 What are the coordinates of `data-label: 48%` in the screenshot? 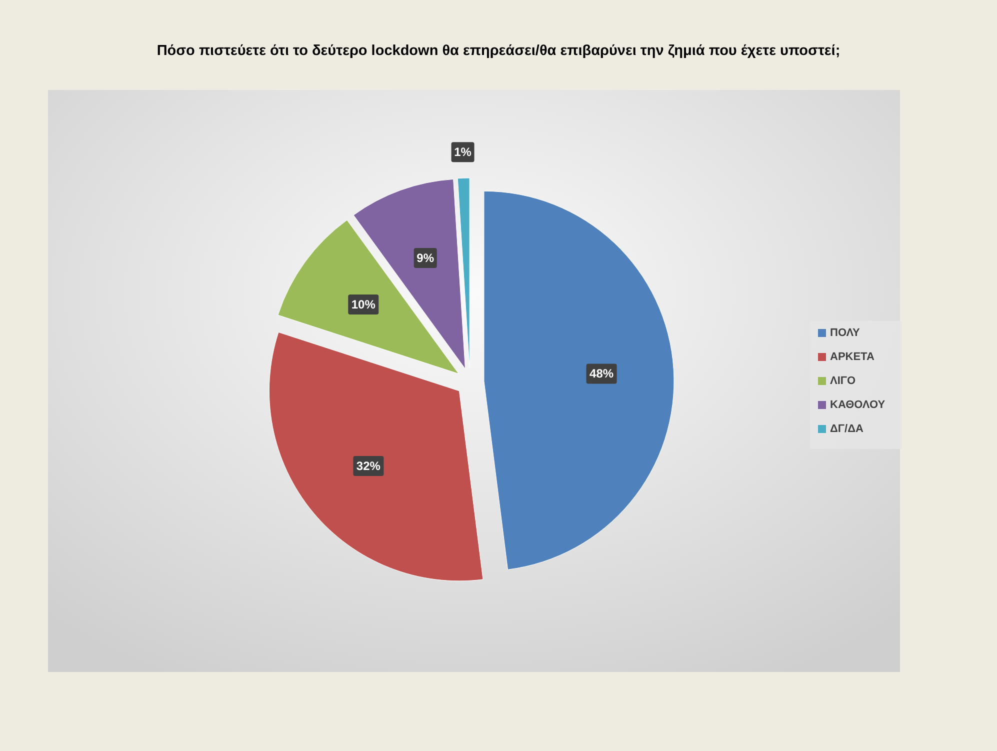 It's located at (602, 373).